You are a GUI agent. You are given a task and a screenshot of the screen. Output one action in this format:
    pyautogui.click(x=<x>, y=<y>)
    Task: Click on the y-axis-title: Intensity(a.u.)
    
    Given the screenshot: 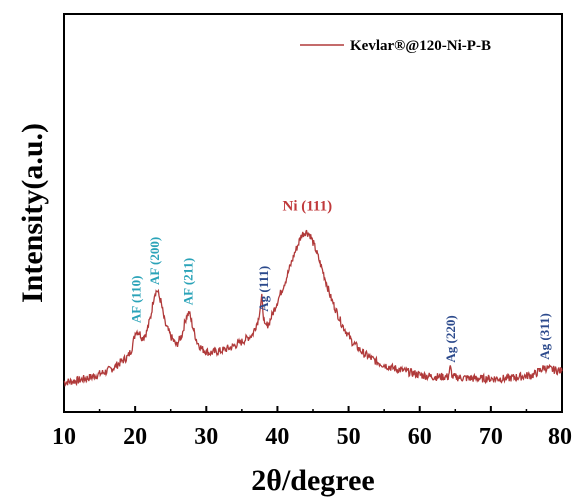 What is the action you would take?
    pyautogui.click(x=32, y=213)
    